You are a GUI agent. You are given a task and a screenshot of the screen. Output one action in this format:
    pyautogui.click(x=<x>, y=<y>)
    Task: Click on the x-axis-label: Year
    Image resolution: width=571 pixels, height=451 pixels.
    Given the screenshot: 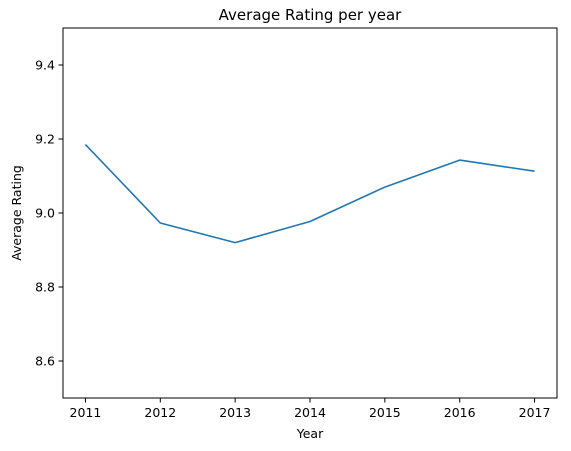 What is the action you would take?
    pyautogui.click(x=310, y=433)
    